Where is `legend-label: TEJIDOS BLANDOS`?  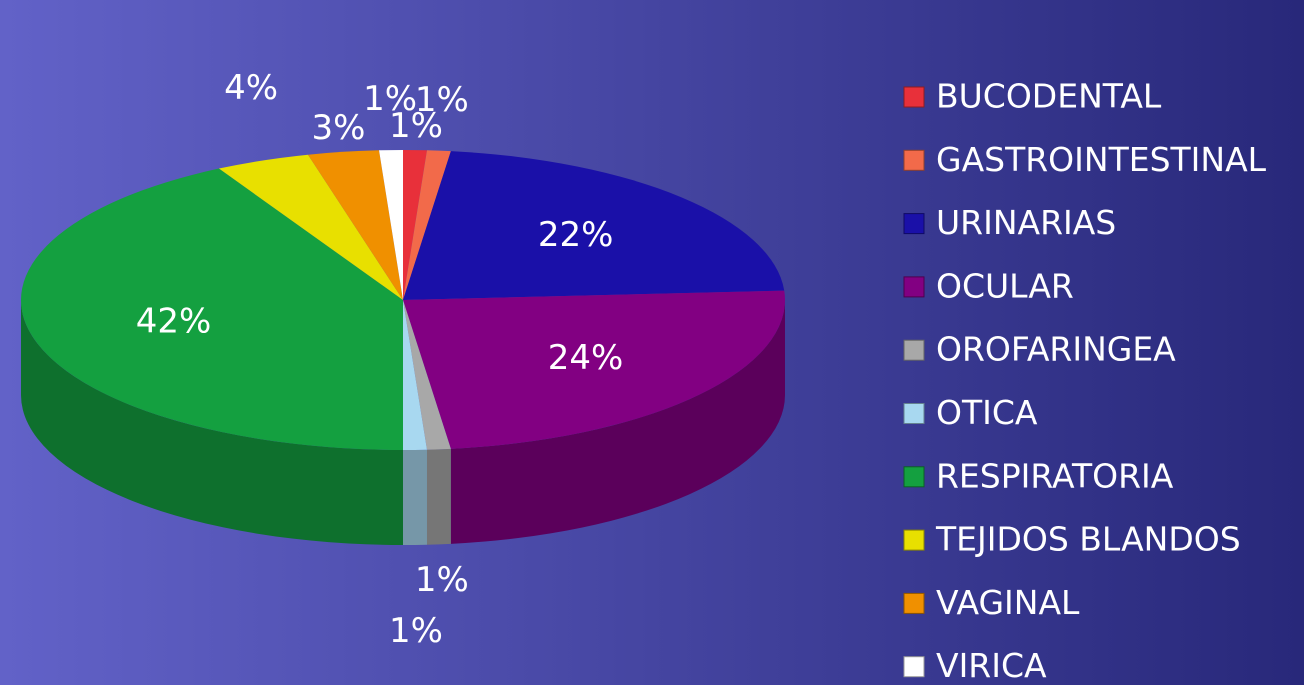
legend-label: TEJIDOS BLANDOS is located at coordinates (1088, 539).